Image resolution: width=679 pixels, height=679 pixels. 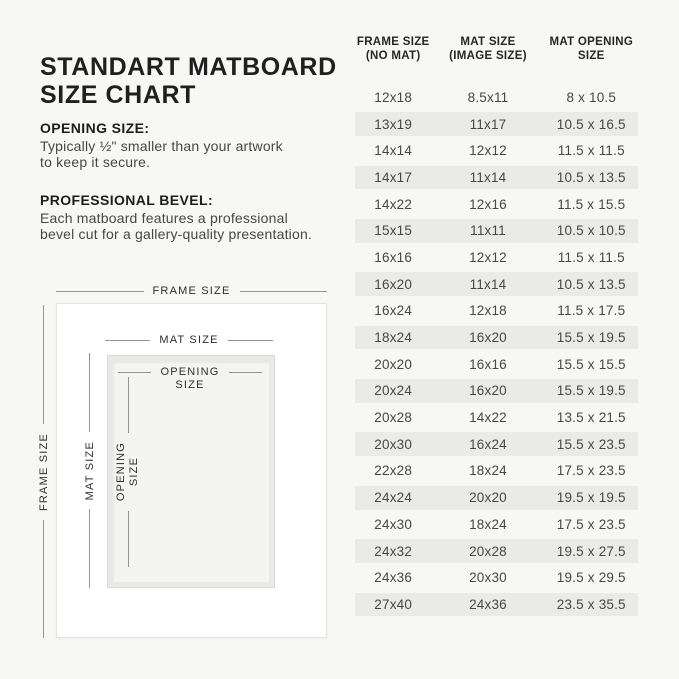 What do you see at coordinates (393, 604) in the screenshot?
I see `table-cell: 27x40` at bounding box center [393, 604].